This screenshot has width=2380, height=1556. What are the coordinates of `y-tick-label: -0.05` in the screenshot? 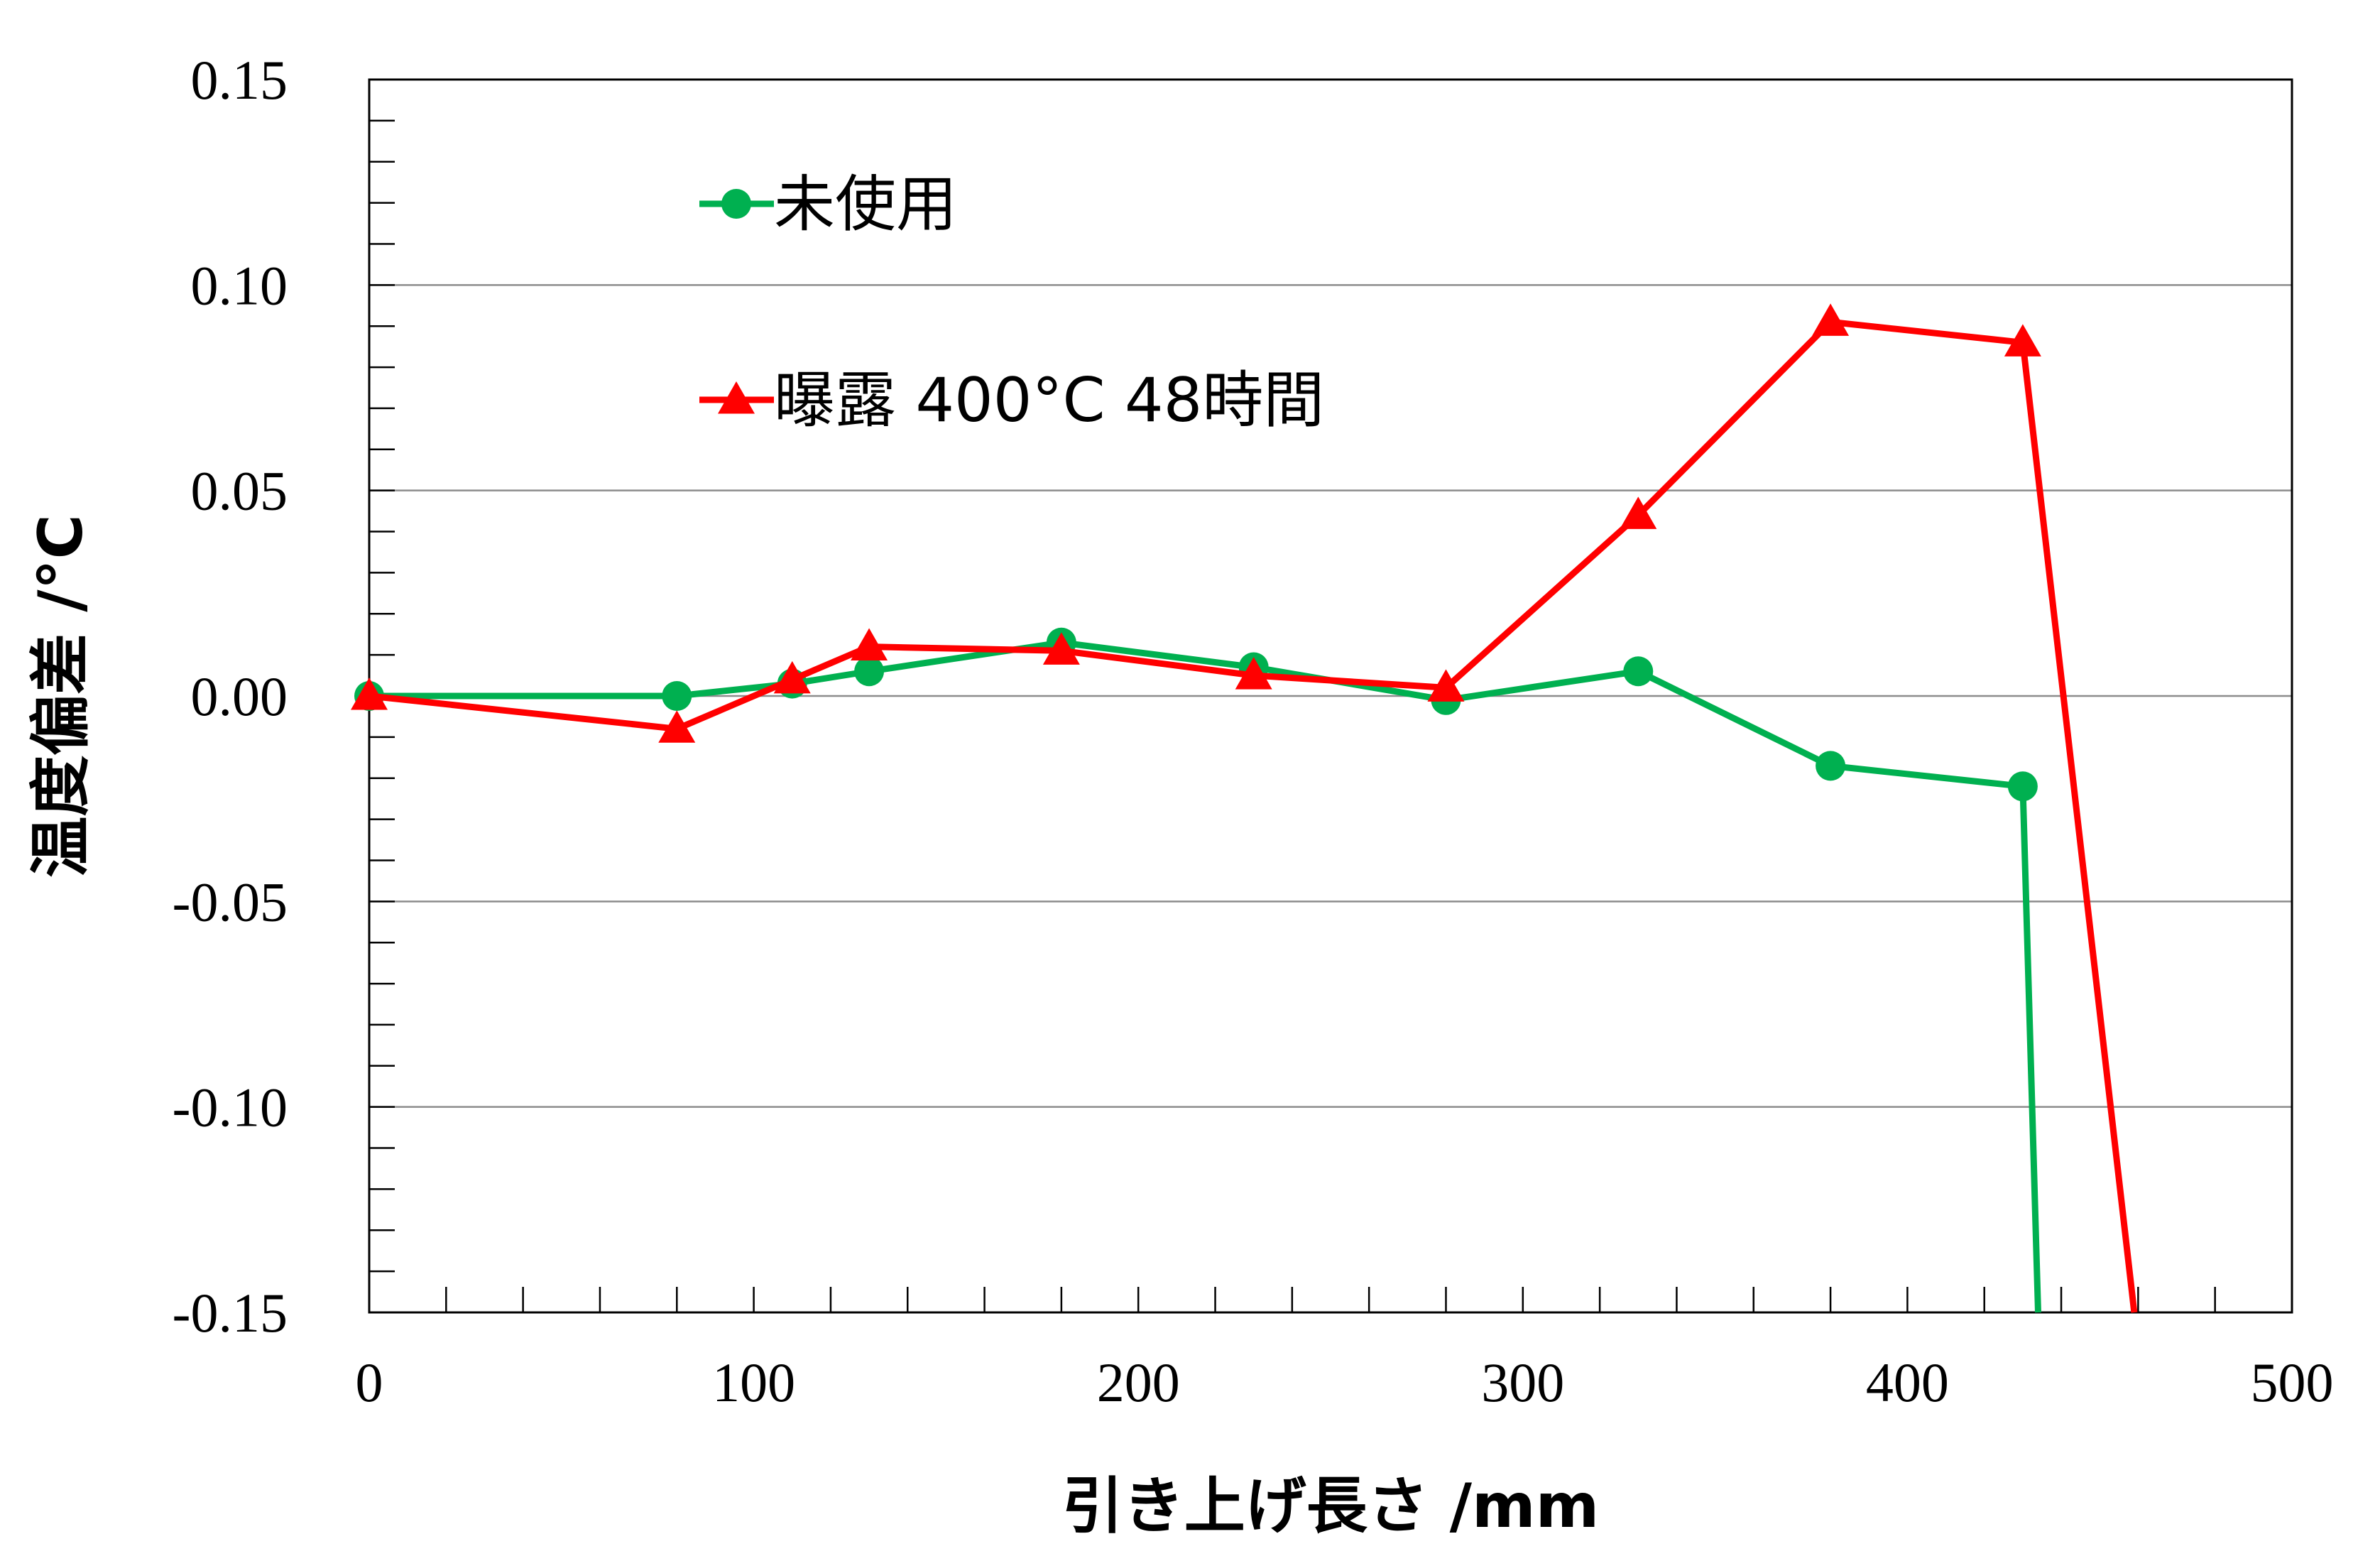 It's located at (231, 902).